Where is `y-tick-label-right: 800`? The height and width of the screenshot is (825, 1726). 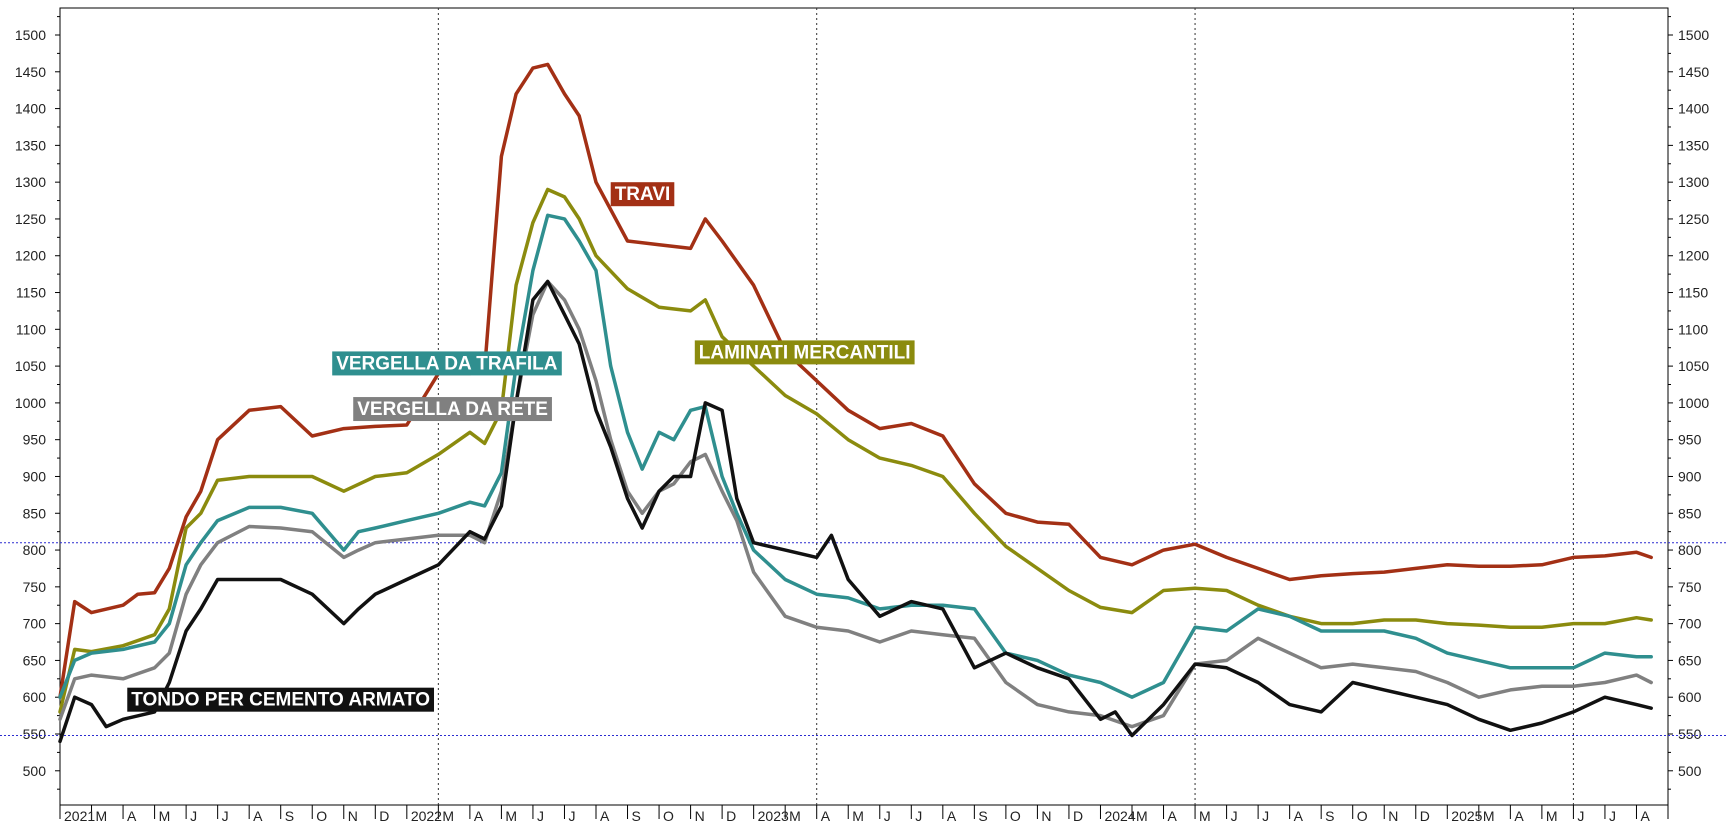
y-tick-label-right: 800 is located at coordinates (1690, 550).